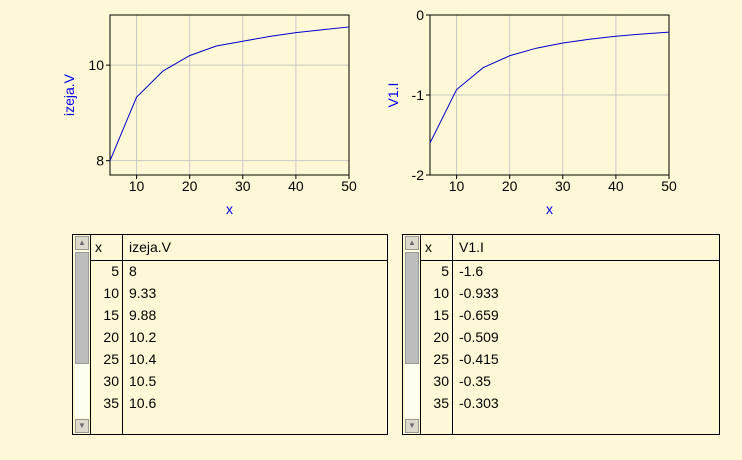 The image size is (742, 460). Describe the element at coordinates (143, 359) in the screenshot. I see `cell-value: 10.4` at that location.